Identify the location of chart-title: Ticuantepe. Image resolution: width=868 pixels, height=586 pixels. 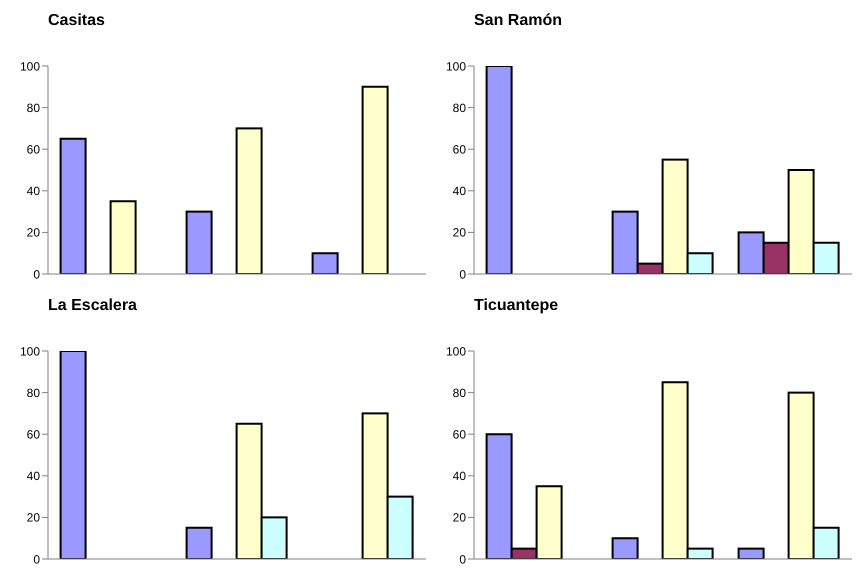
(516, 306).